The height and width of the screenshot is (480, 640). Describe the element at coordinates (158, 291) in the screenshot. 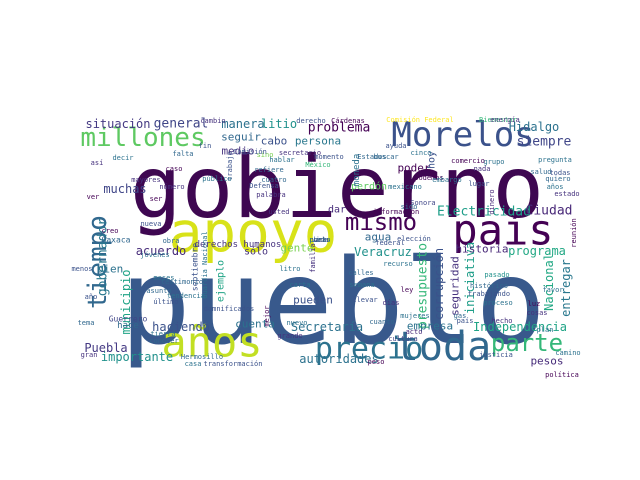

I see `cloud-word: asunto` at that location.